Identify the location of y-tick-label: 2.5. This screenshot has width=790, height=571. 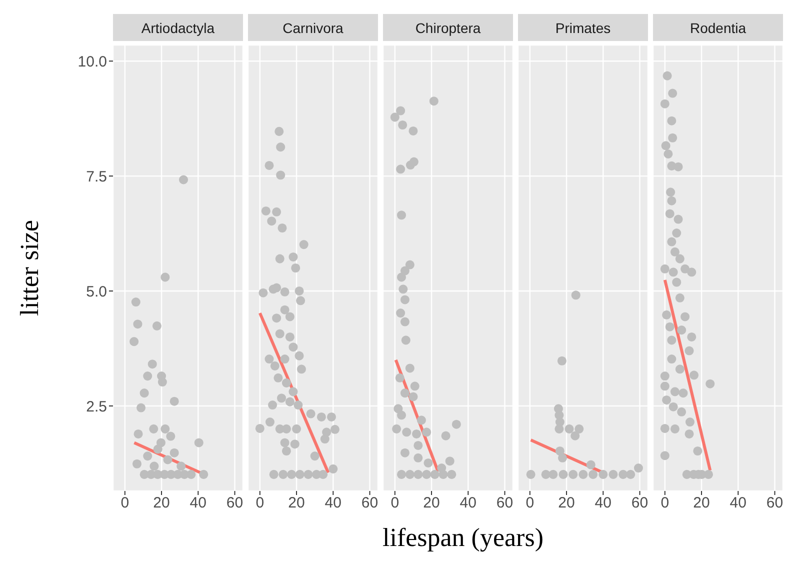
(96, 407).